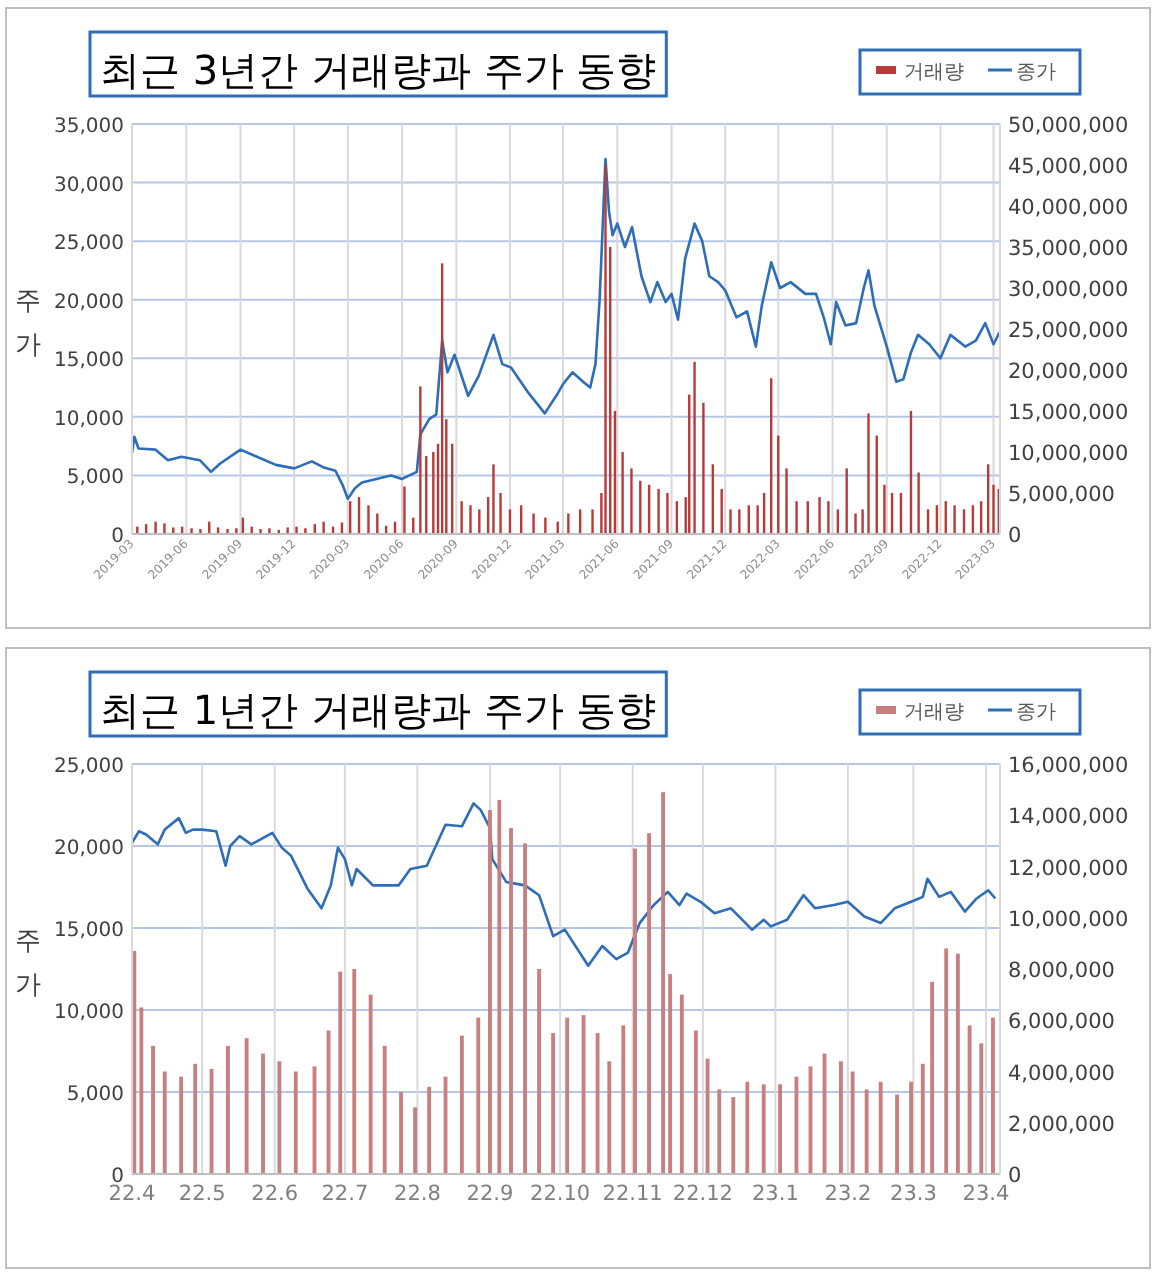 The height and width of the screenshot is (1280, 1156). Describe the element at coordinates (117, 537) in the screenshot. I see `y-tick-label: 0` at that location.